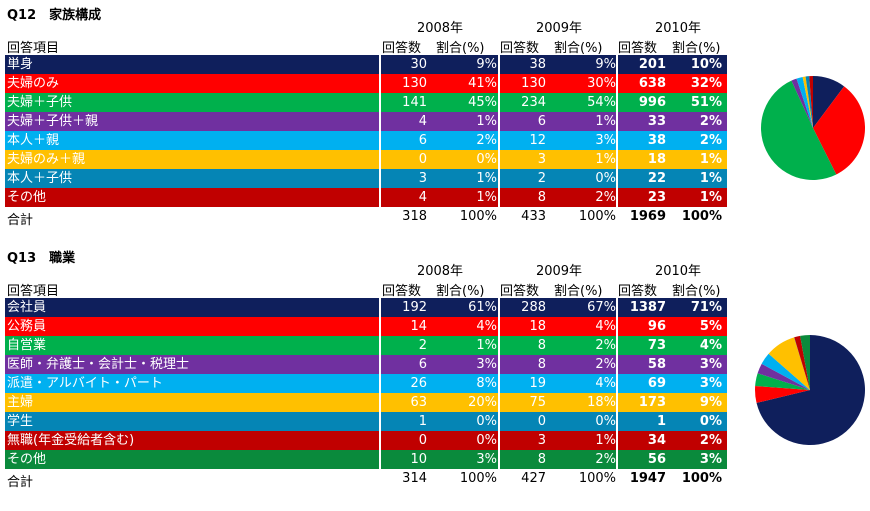  What do you see at coordinates (20, 482) in the screenshot?
I see `total-label: 合計` at bounding box center [20, 482].